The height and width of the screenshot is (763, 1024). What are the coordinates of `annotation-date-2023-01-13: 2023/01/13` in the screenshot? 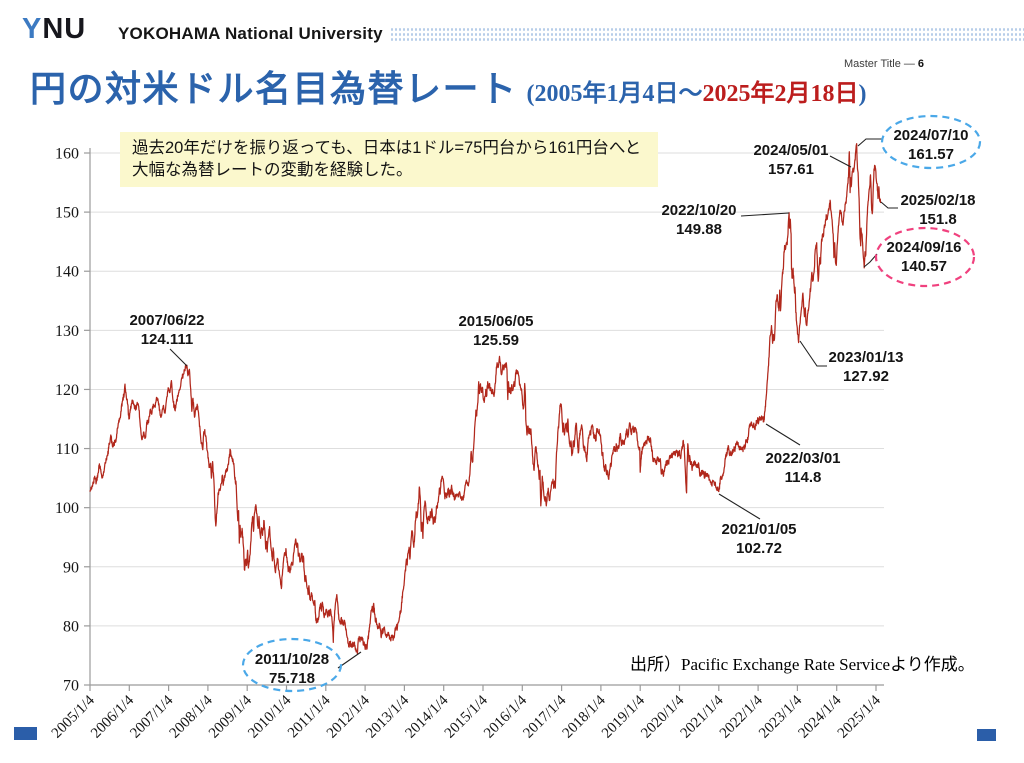 It's located at (865, 357).